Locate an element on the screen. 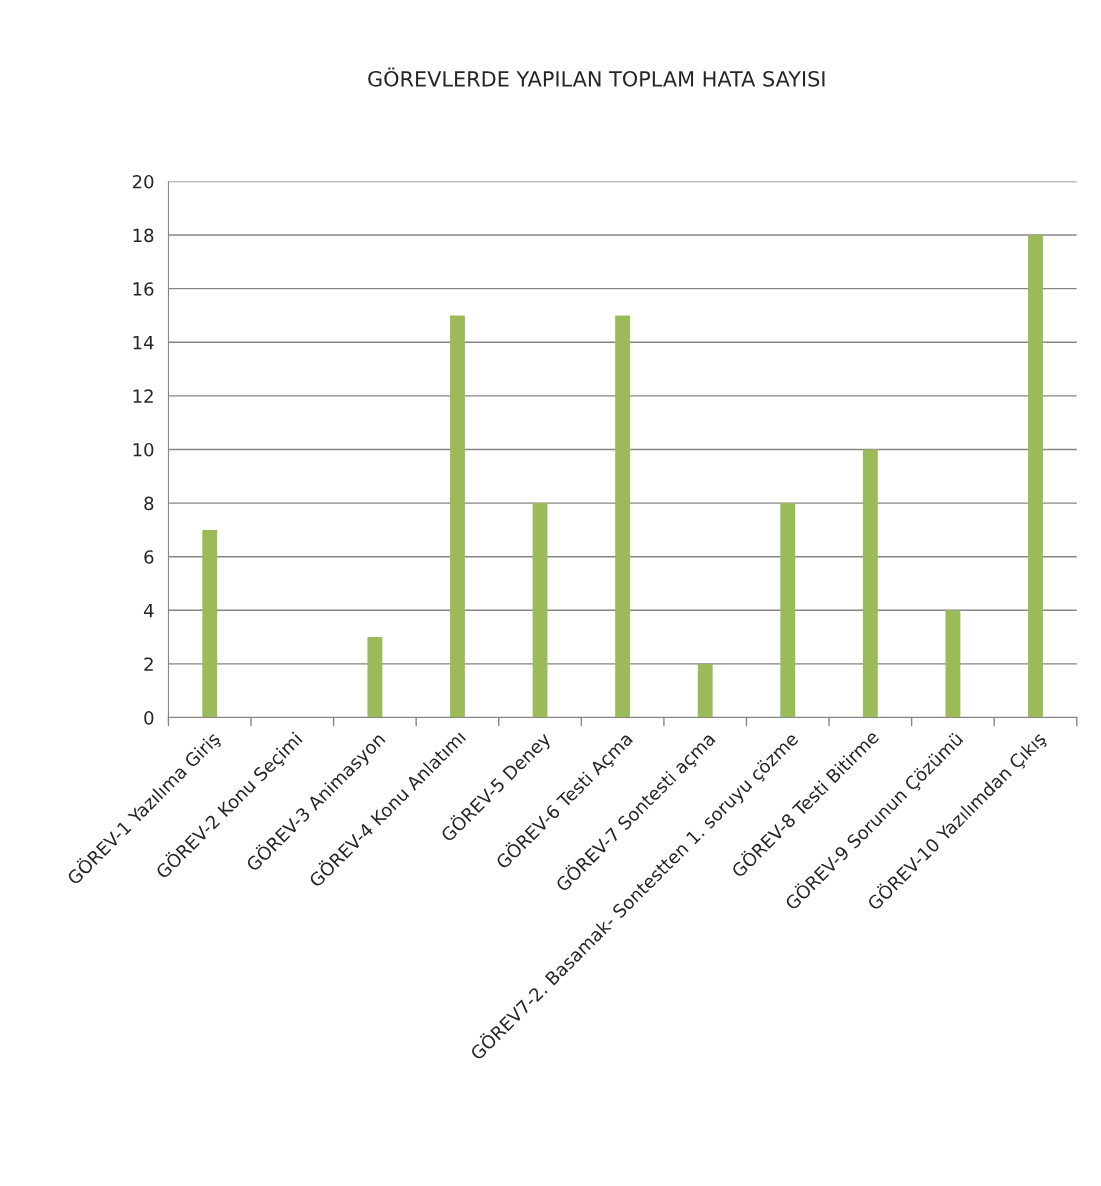 The height and width of the screenshot is (1186, 1101). y-tick-label: 10 is located at coordinates (143, 449).